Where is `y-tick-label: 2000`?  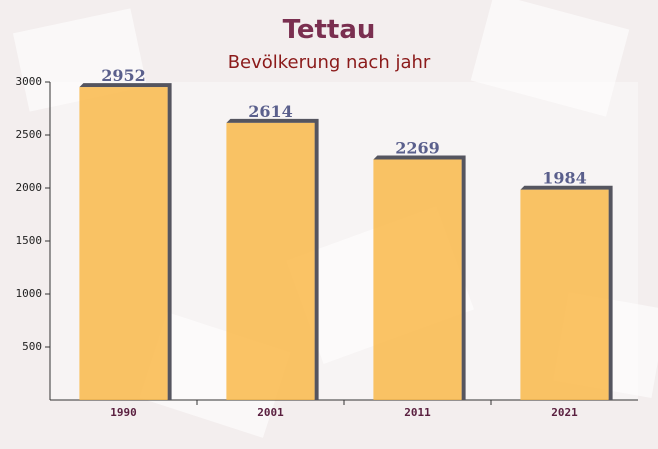
y-tick-label: 2000 is located at coordinates (29, 187).